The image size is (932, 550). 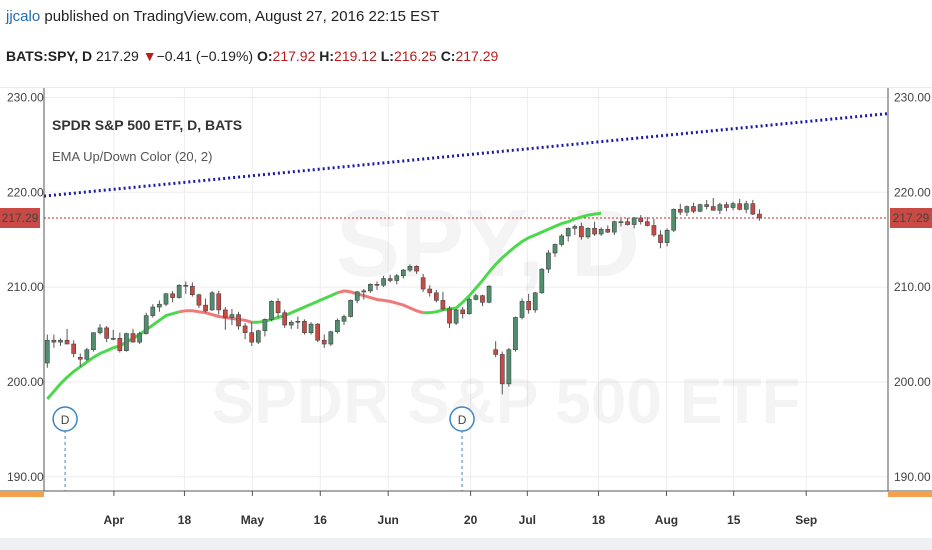 What do you see at coordinates (185, 520) in the screenshot?
I see `x-tick-label: 18` at bounding box center [185, 520].